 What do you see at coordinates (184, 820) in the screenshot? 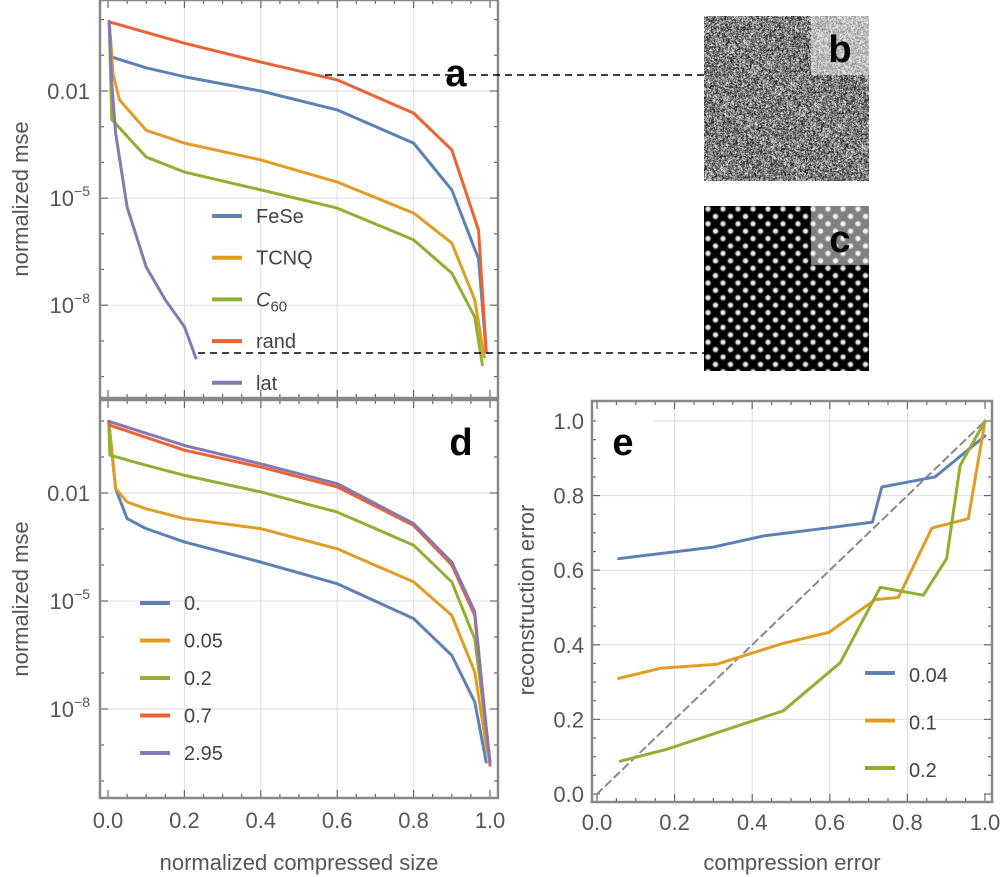
I see `x-tick-label-d: 0.2` at bounding box center [184, 820].